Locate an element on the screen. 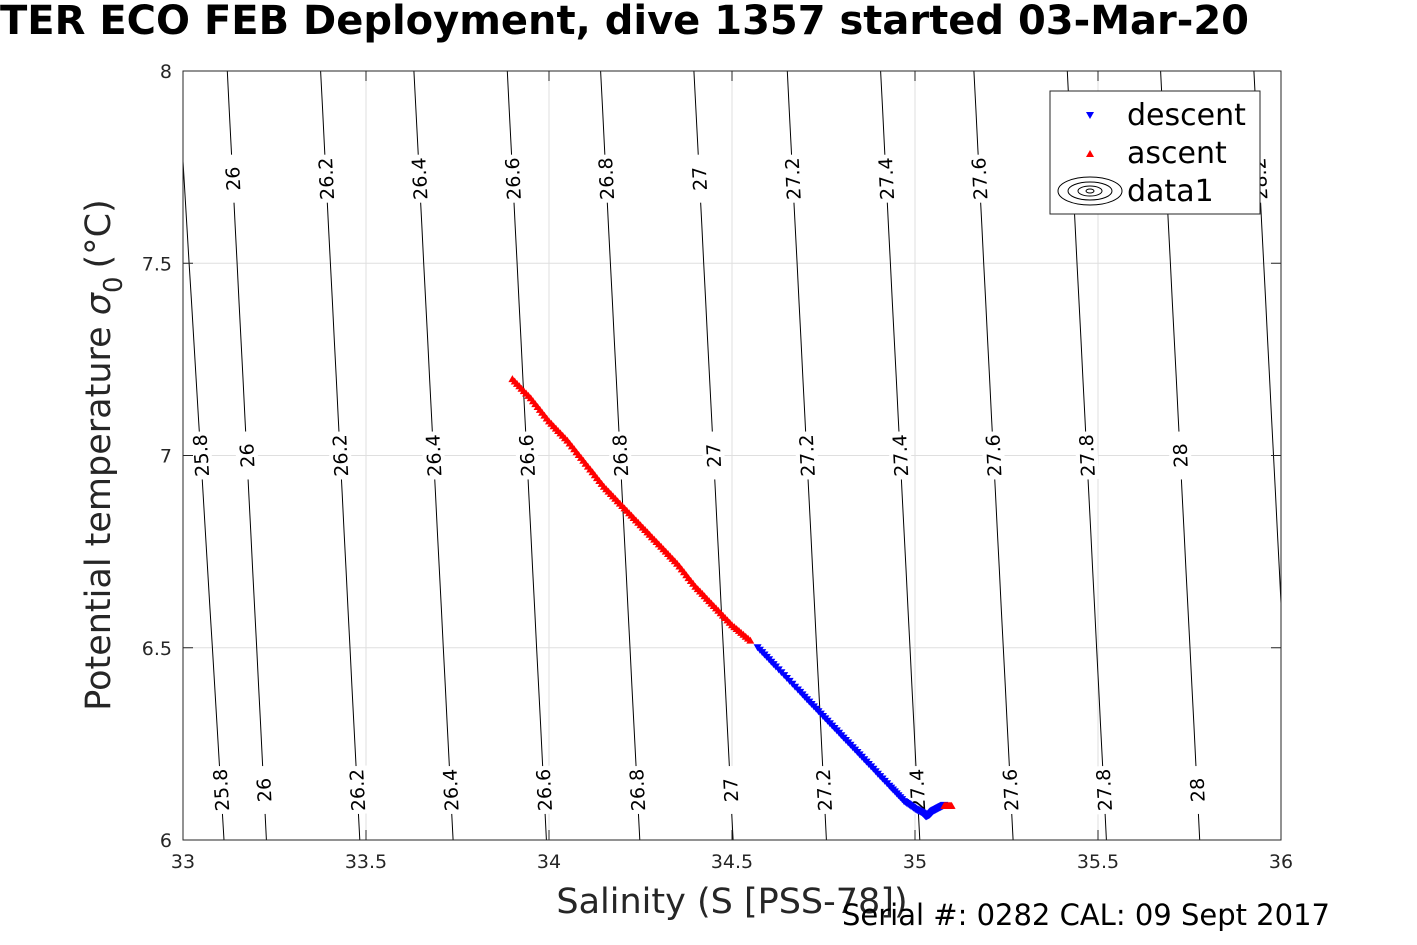 The height and width of the screenshot is (945, 1417). y-axis-label: Potential temperature σ0 (°C) is located at coordinates (104, 455).